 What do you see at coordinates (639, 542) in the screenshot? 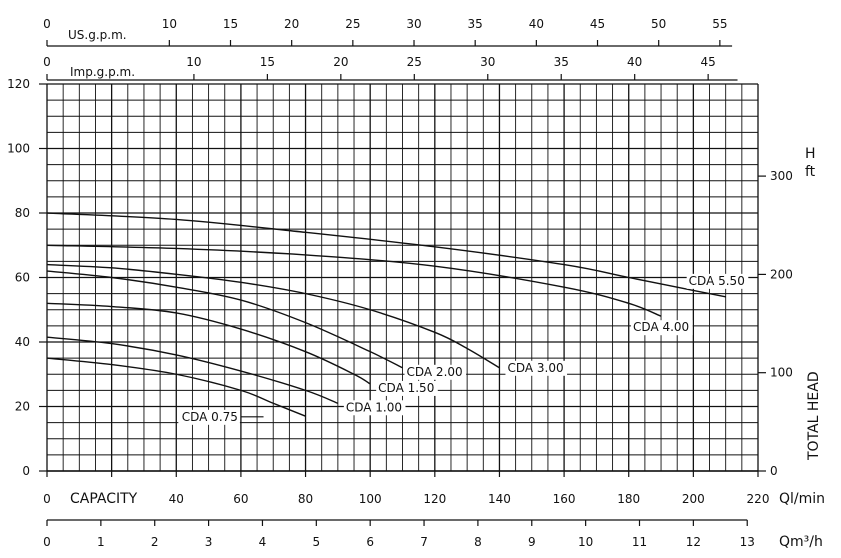
I see `m3h-tick-label: 11` at bounding box center [639, 542].